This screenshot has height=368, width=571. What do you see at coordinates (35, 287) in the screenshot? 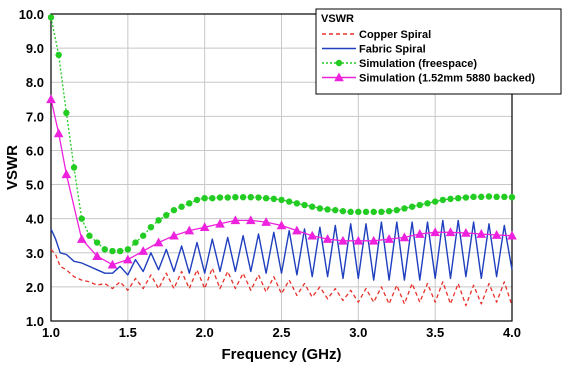
I see `y-tick-label: 2.0` at bounding box center [35, 287].